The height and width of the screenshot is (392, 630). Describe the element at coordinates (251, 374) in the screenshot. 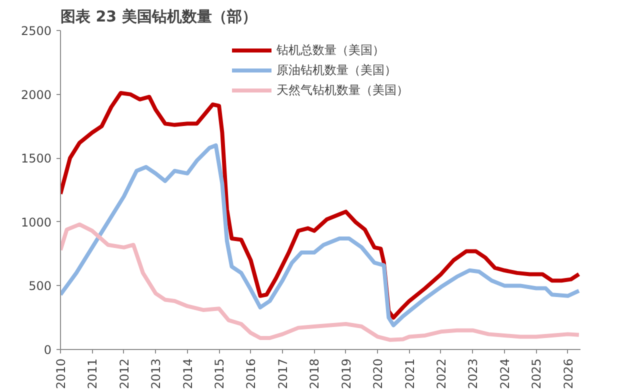

I see `x-tick-label: 2016` at that location.